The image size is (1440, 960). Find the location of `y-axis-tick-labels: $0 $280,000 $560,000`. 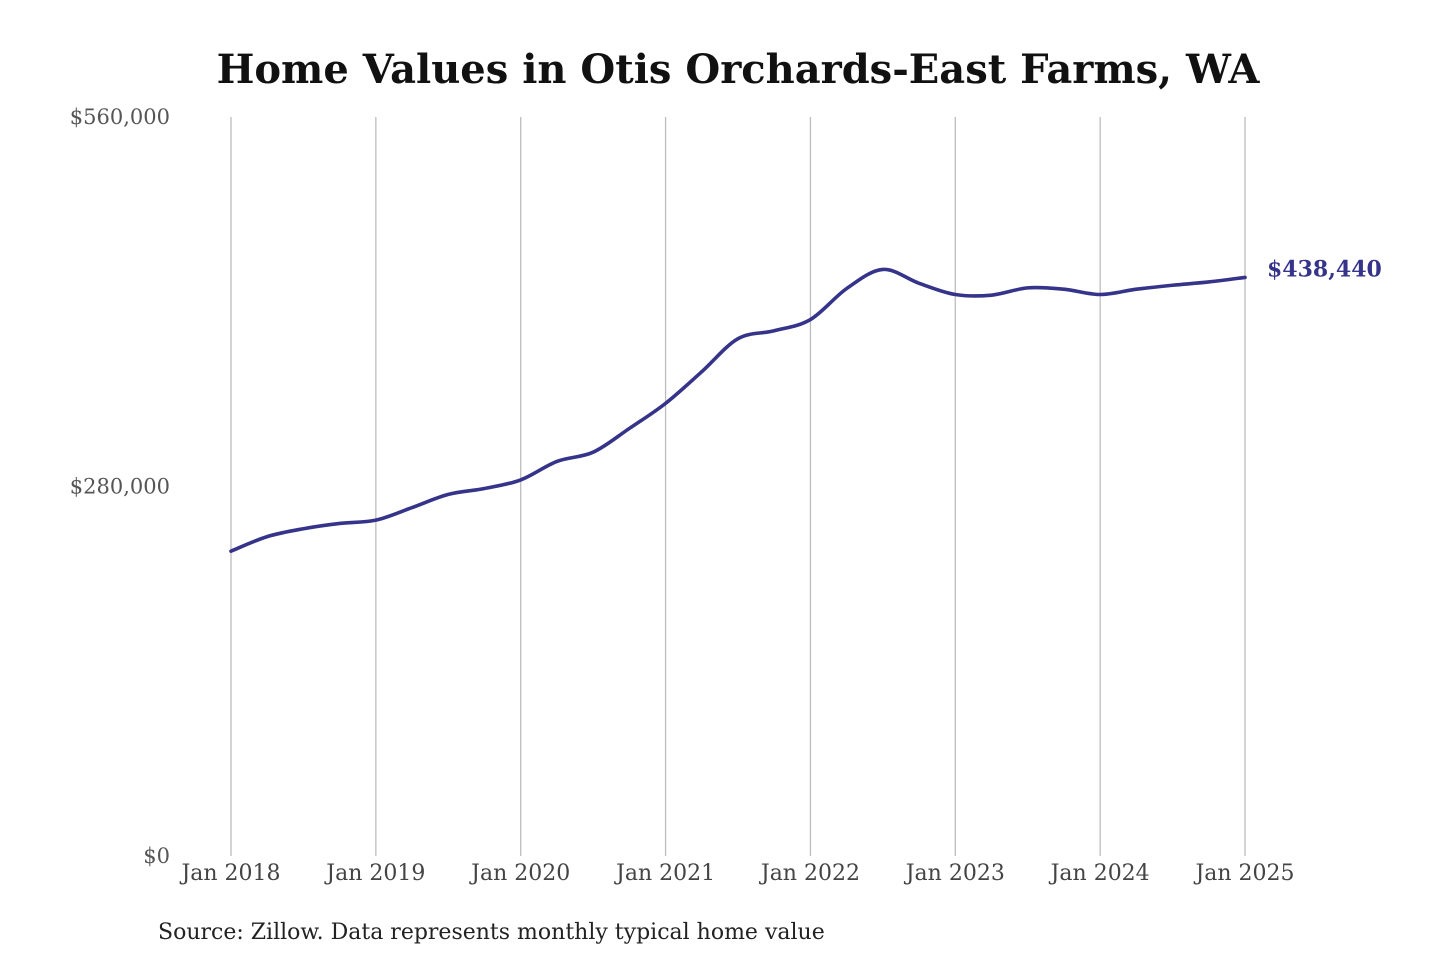

y-axis-tick-labels: $0 $280,000 $560,000 is located at coordinates (120, 486).